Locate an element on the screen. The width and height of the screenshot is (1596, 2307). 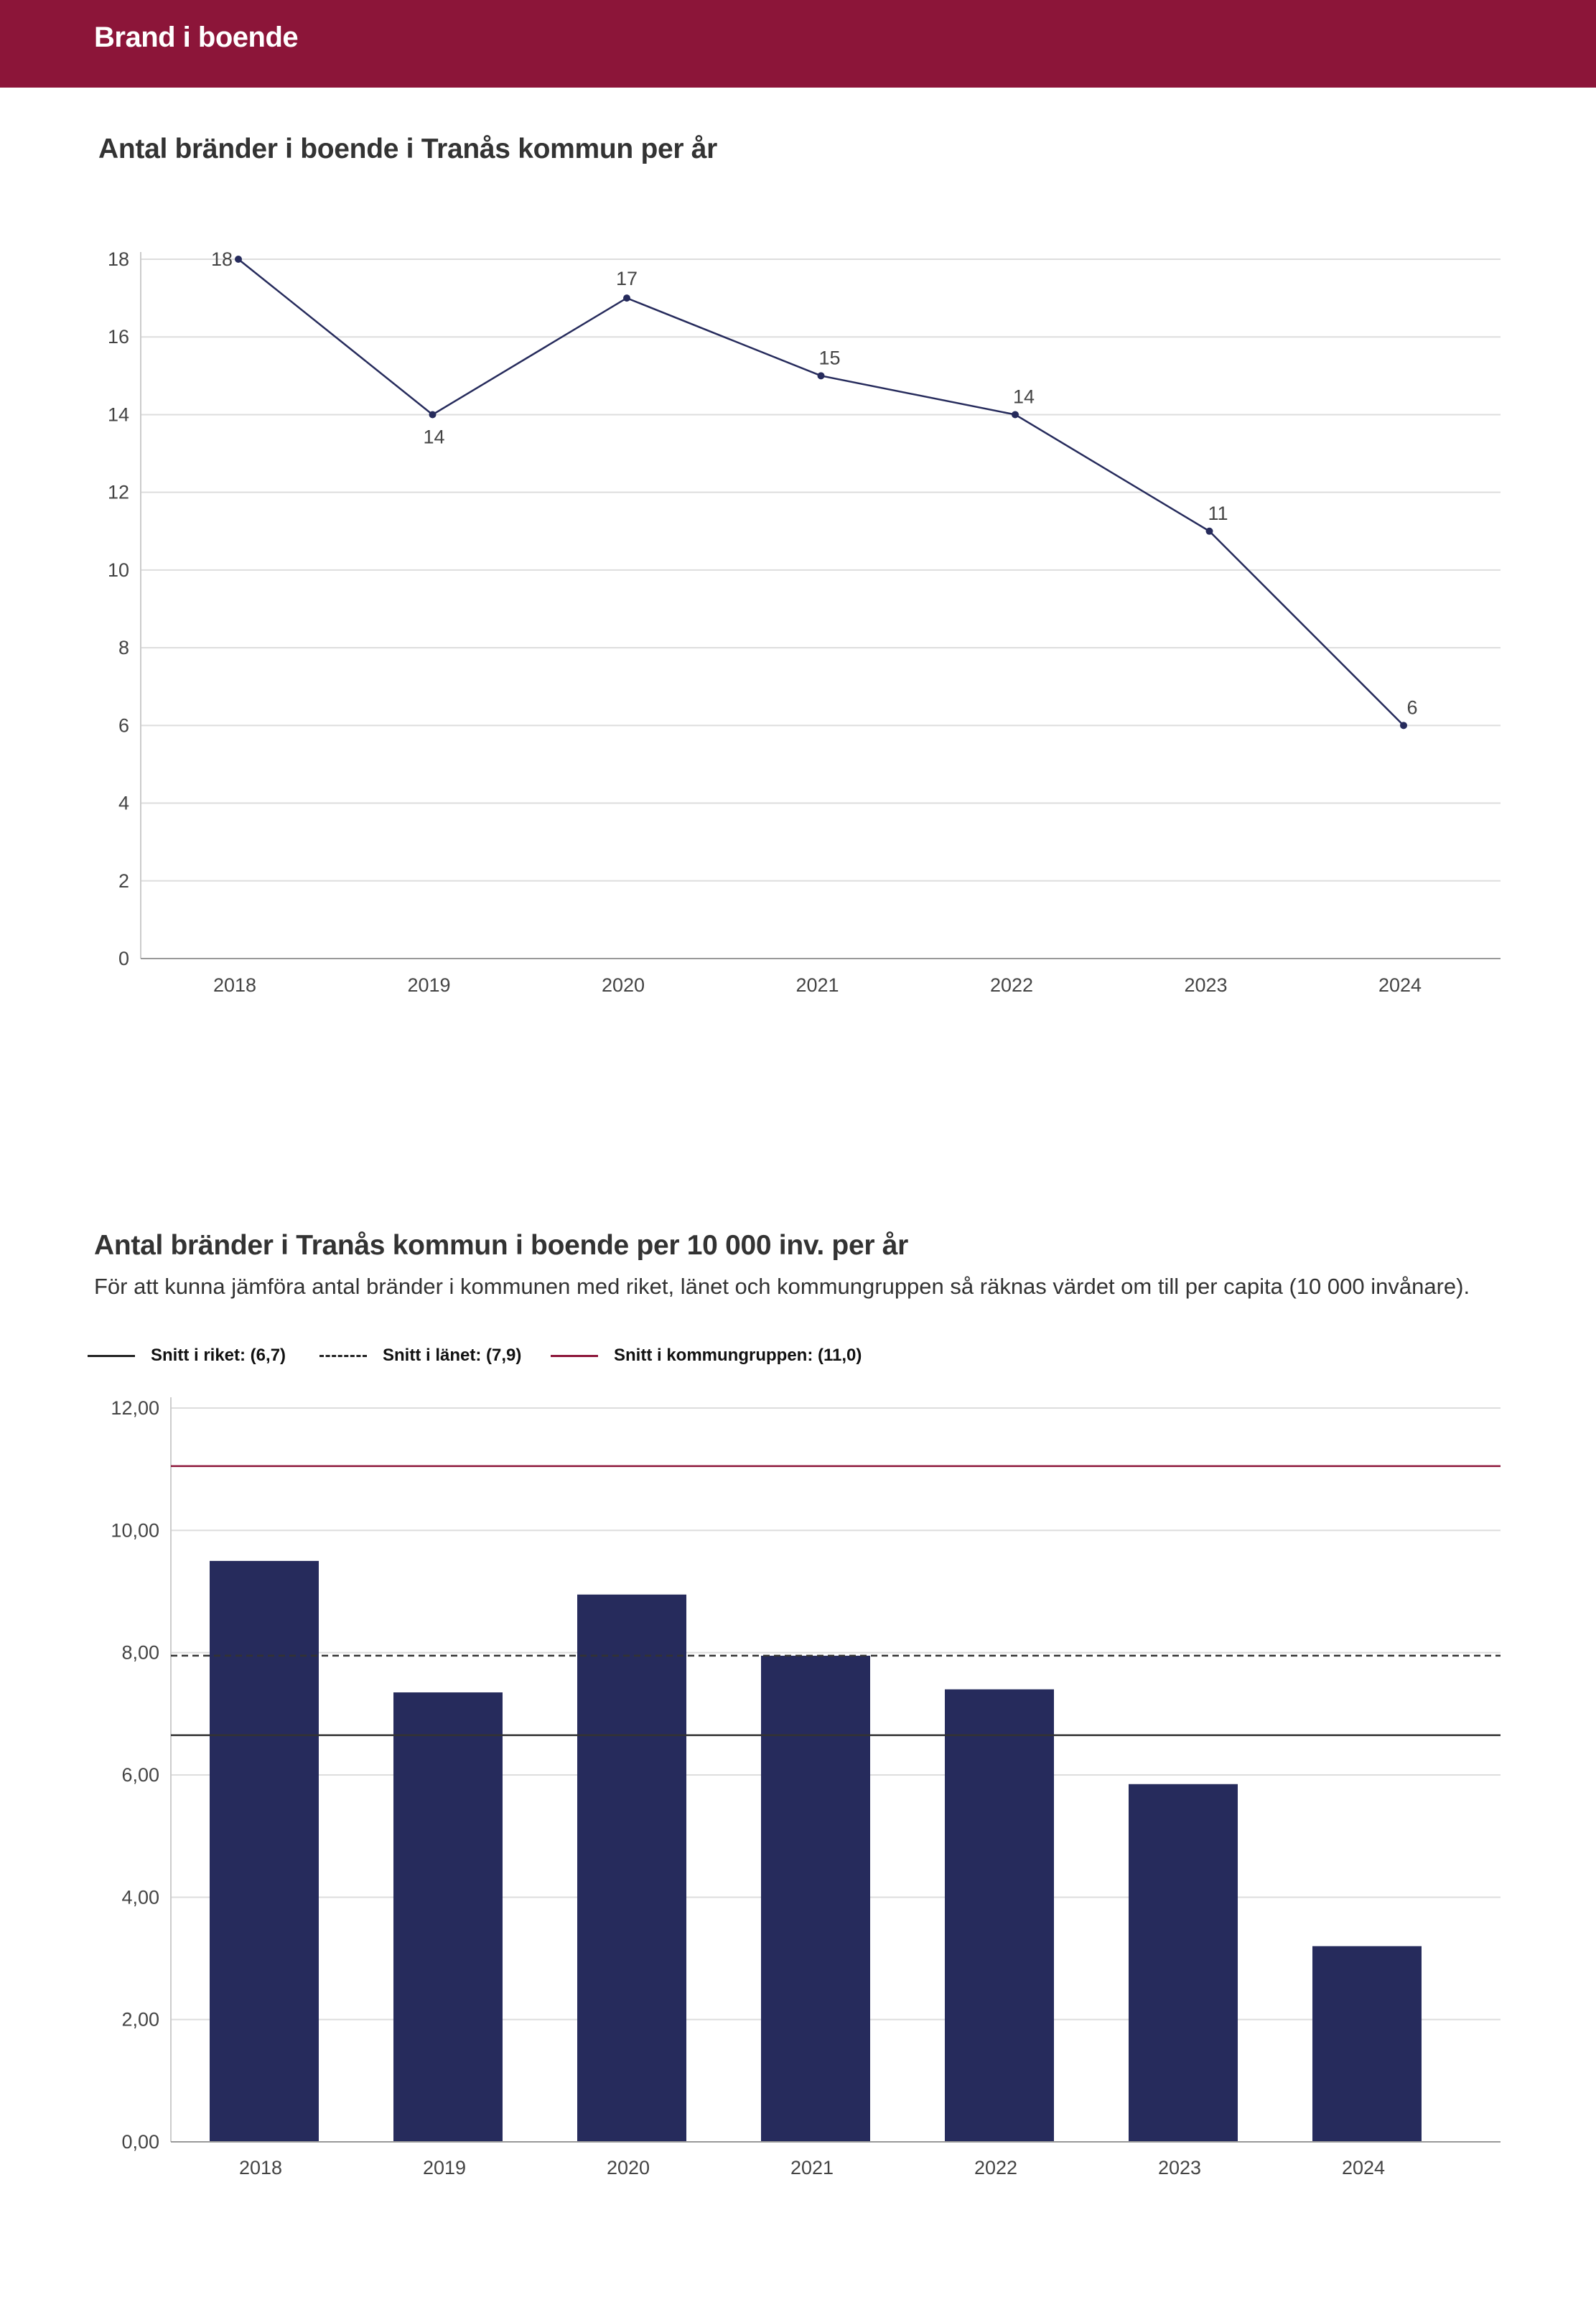
header-title: Brand i boende is located at coordinates (196, 37).